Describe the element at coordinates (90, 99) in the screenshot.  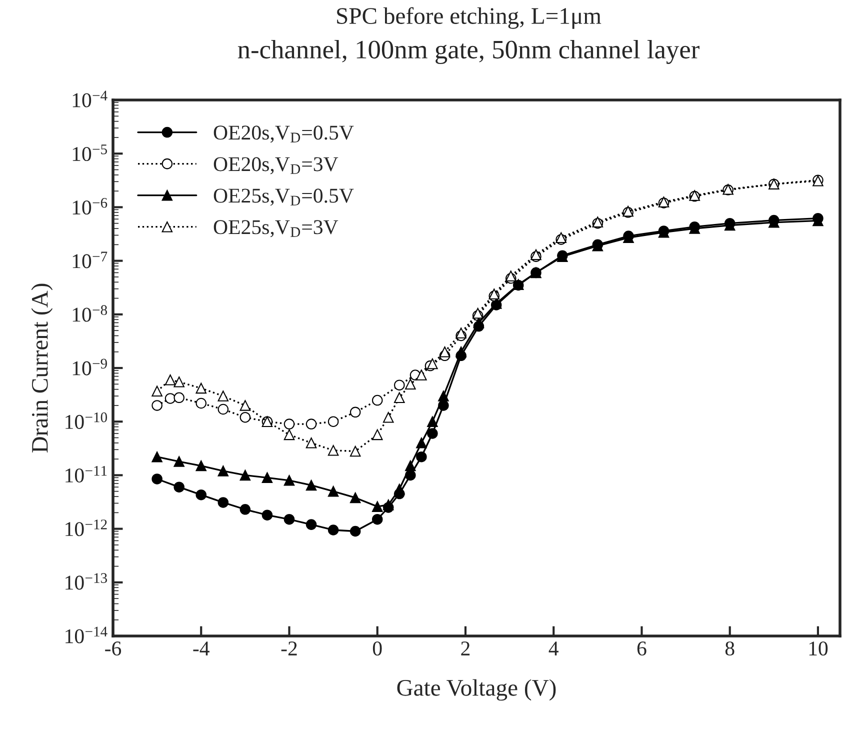
I see `y-tick-label: 10$^{−4}$` at that location.